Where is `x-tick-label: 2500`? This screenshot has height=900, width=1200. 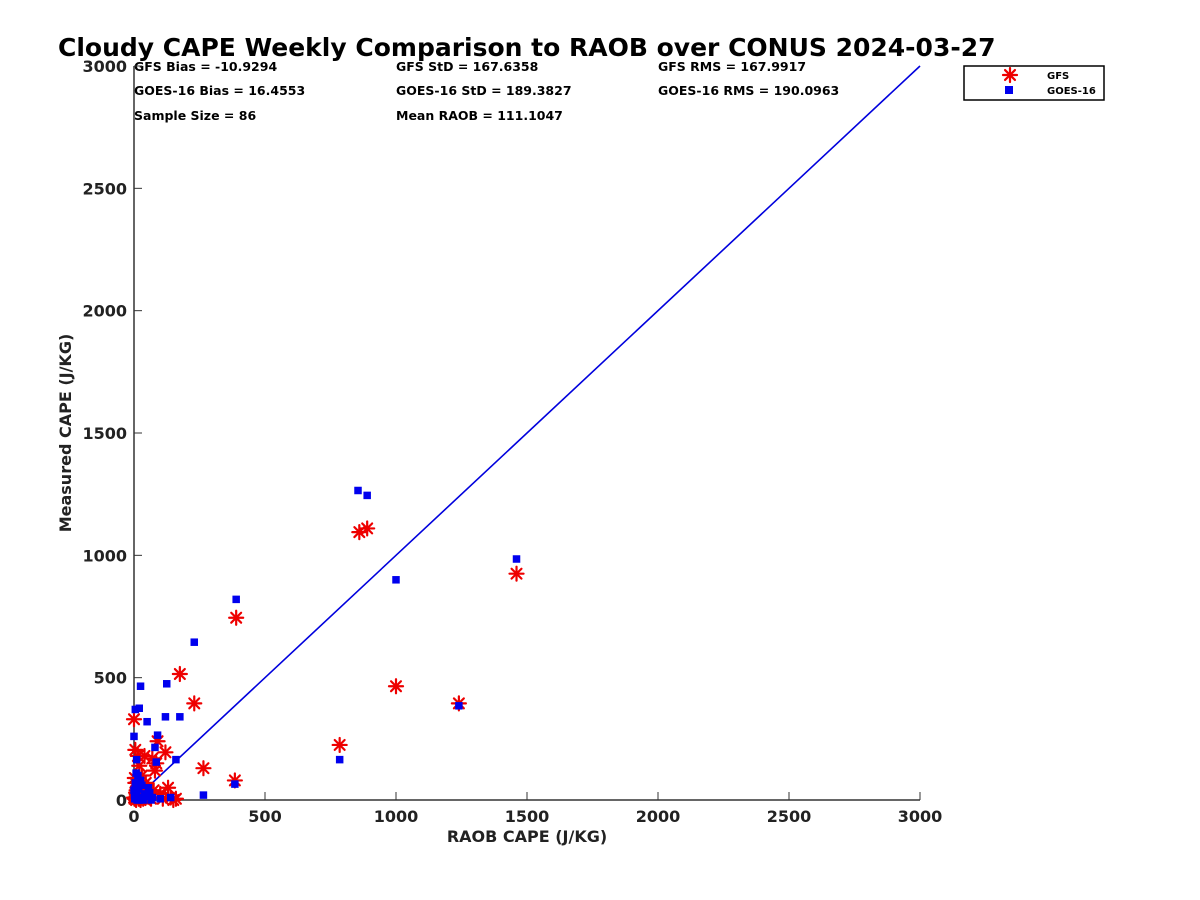
x-tick-label: 2500 is located at coordinates (789, 816).